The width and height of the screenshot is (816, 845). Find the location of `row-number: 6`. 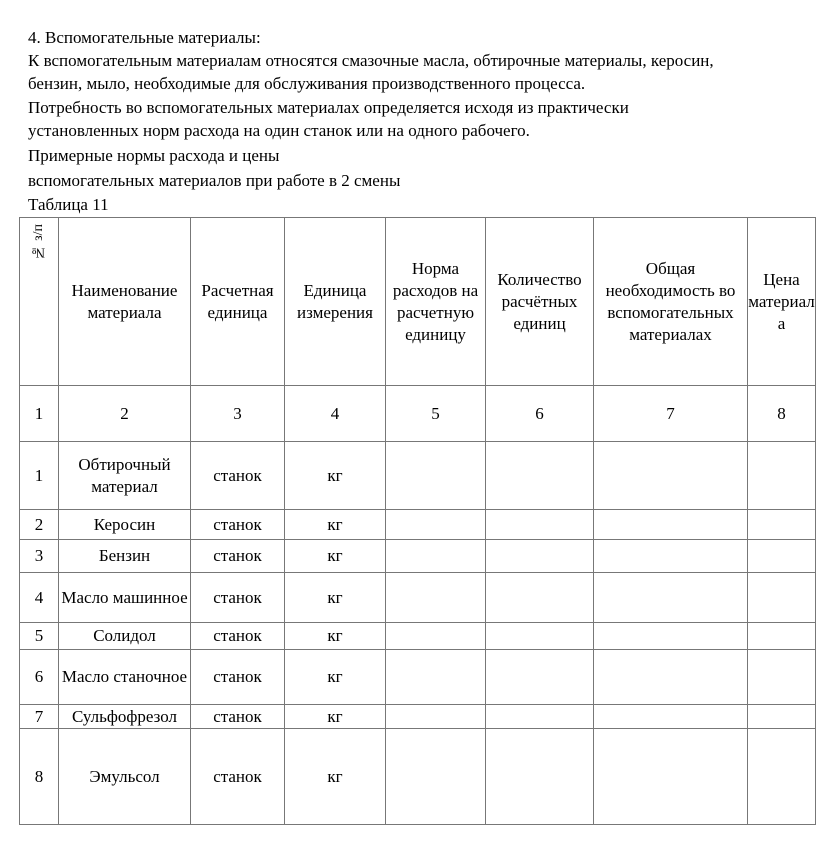

row-number: 6 is located at coordinates (39, 677).